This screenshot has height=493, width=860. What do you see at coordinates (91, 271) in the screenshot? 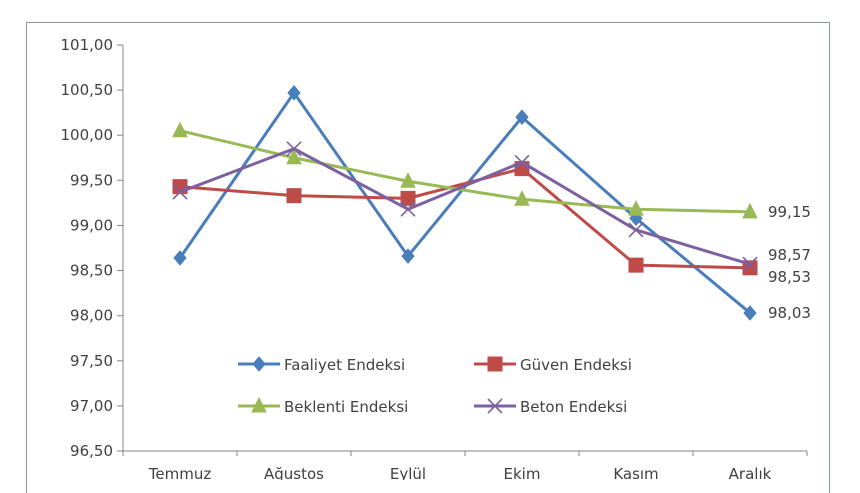
I see `y-tick-label: 98,50` at bounding box center [91, 271].